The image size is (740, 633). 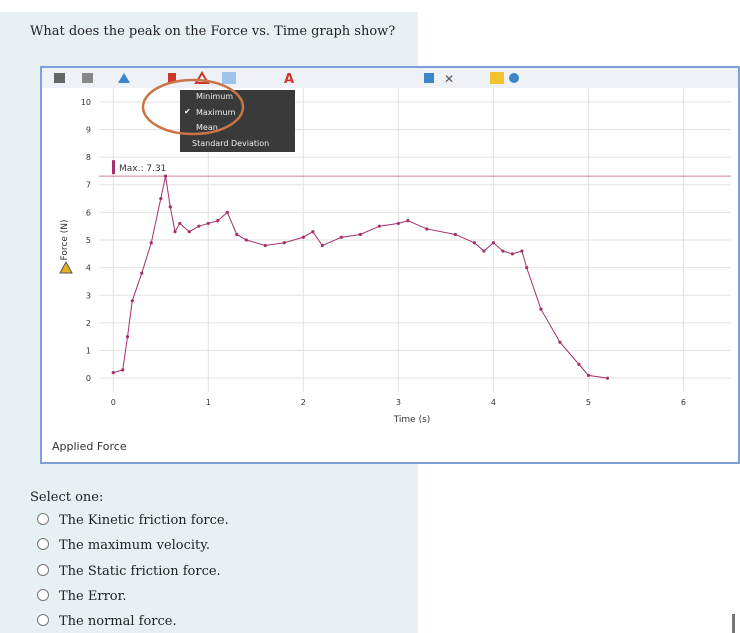 What do you see at coordinates (88, 268) in the screenshot?
I see `y-tick-label: 4` at bounding box center [88, 268].